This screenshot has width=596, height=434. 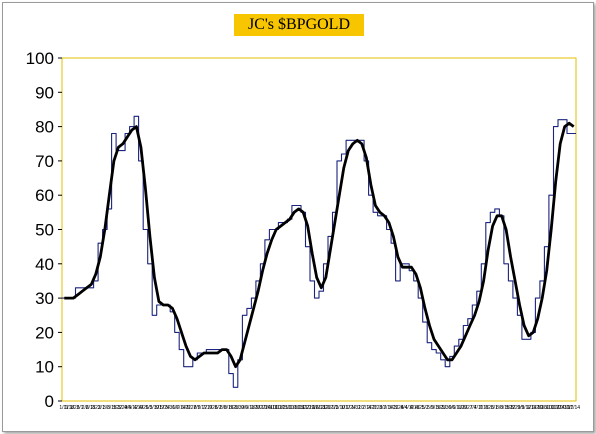 I want to click on x-tick-label: 9/27, so click(x=261, y=408).